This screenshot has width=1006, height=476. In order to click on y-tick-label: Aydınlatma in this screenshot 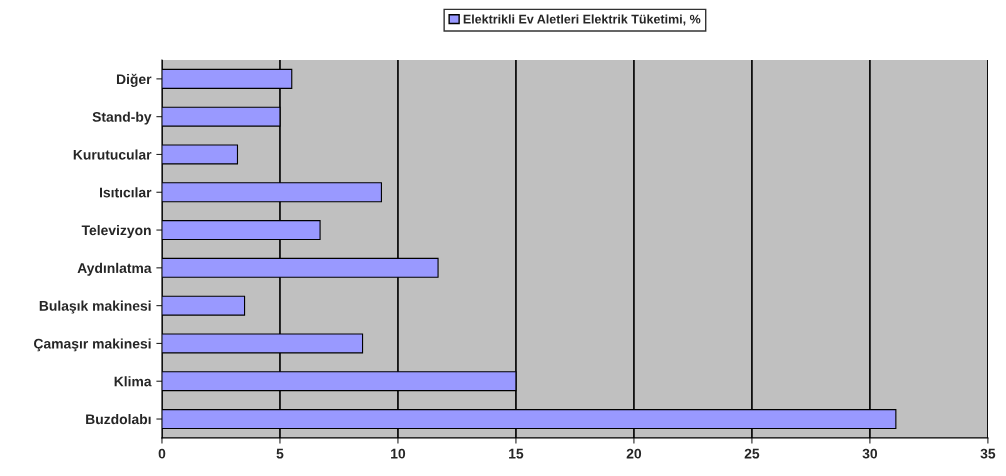, I will do `click(114, 269)`.